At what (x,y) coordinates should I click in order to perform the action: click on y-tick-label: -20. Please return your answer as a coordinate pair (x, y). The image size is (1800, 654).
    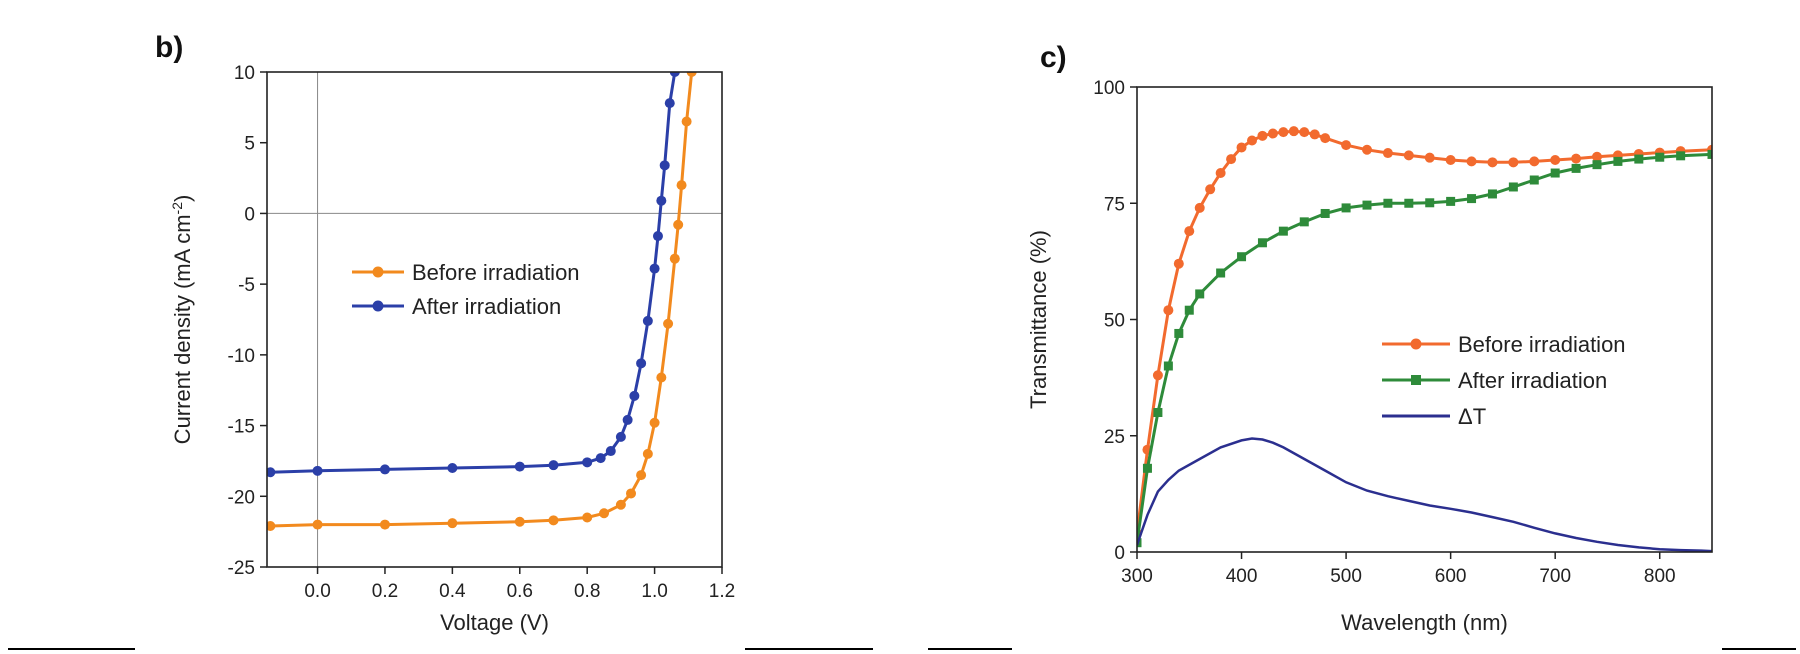
    Looking at the image, I should click on (241, 497).